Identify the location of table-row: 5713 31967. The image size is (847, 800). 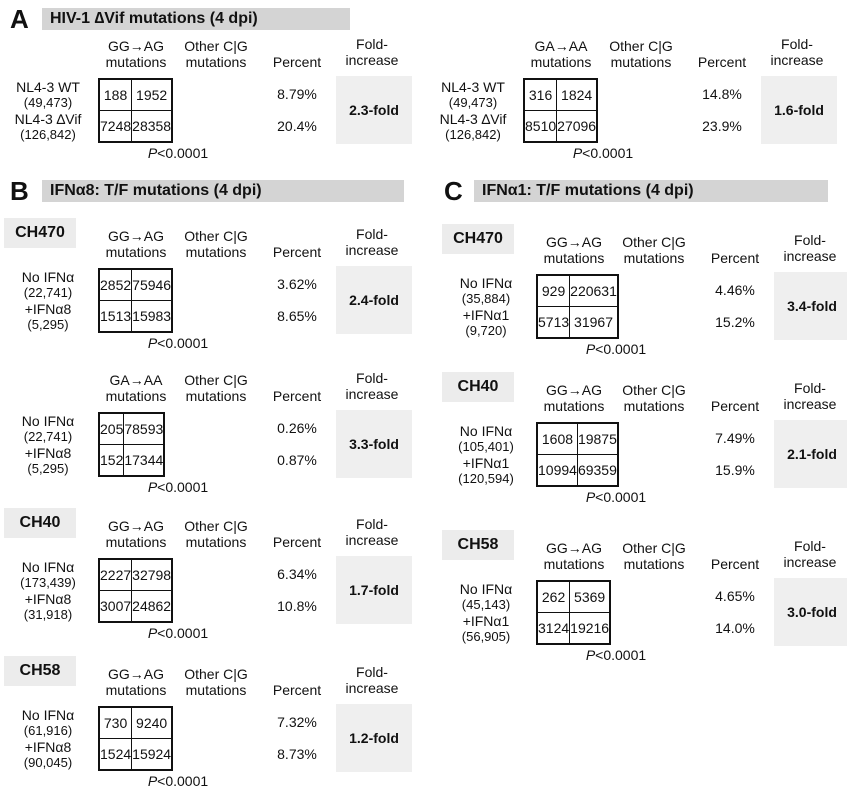
(577, 322).